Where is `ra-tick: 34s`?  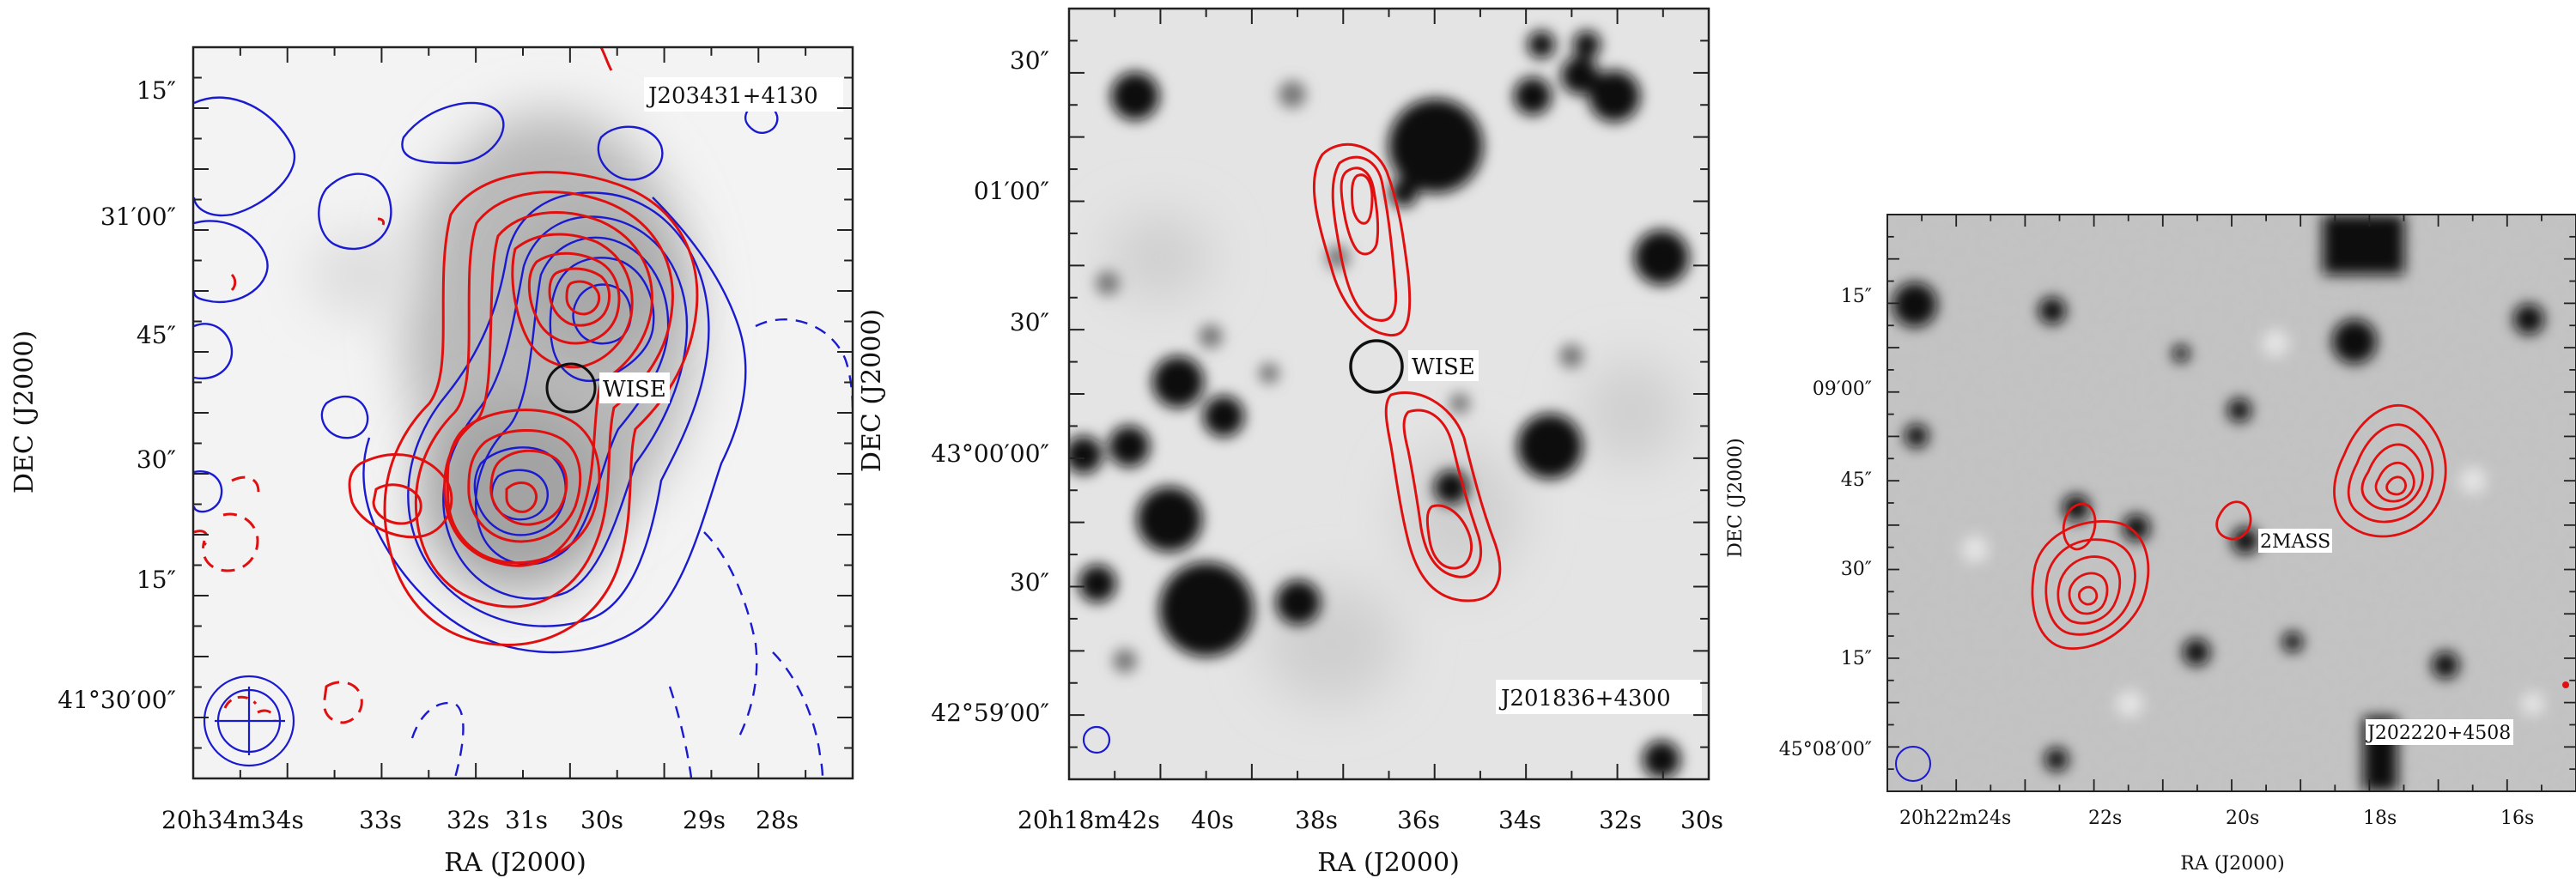
ra-tick: 34s is located at coordinates (1519, 820).